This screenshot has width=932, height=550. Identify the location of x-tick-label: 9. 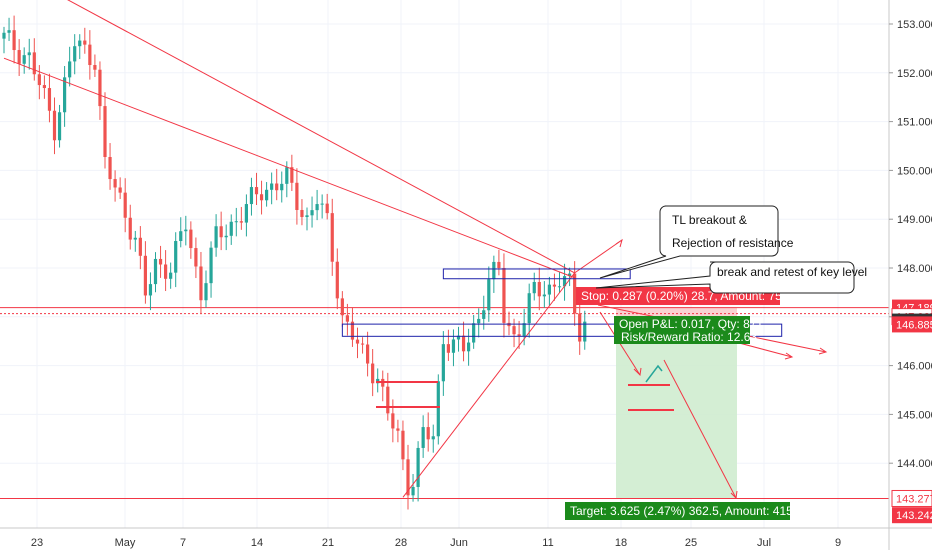
(838, 543).